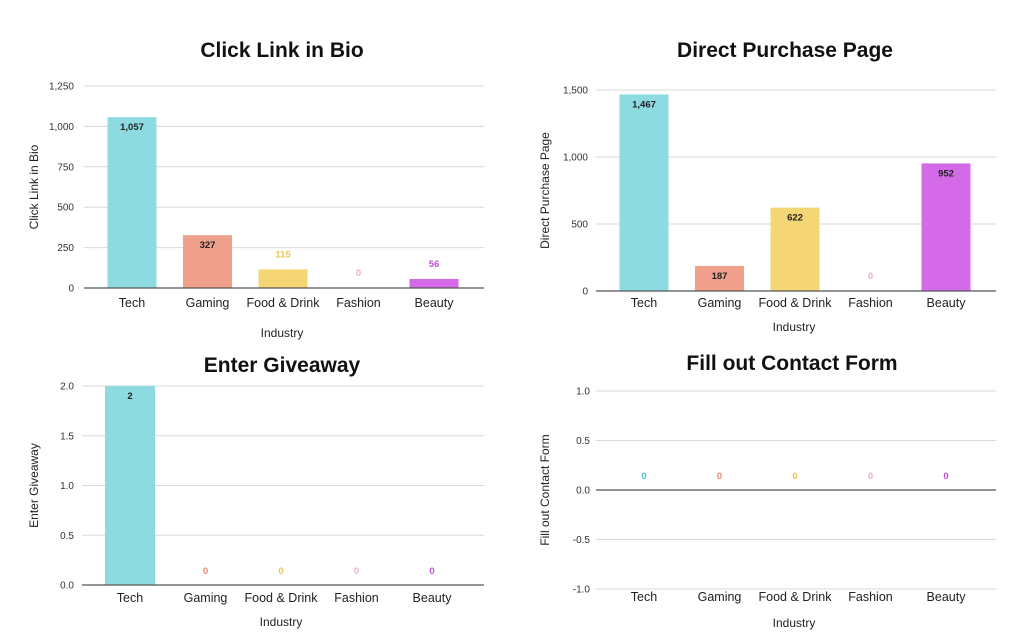 Image resolution: width=1024 pixels, height=643 pixels. What do you see at coordinates (545, 190) in the screenshot?
I see `y-axis-title: Direct Purchase Page` at bounding box center [545, 190].